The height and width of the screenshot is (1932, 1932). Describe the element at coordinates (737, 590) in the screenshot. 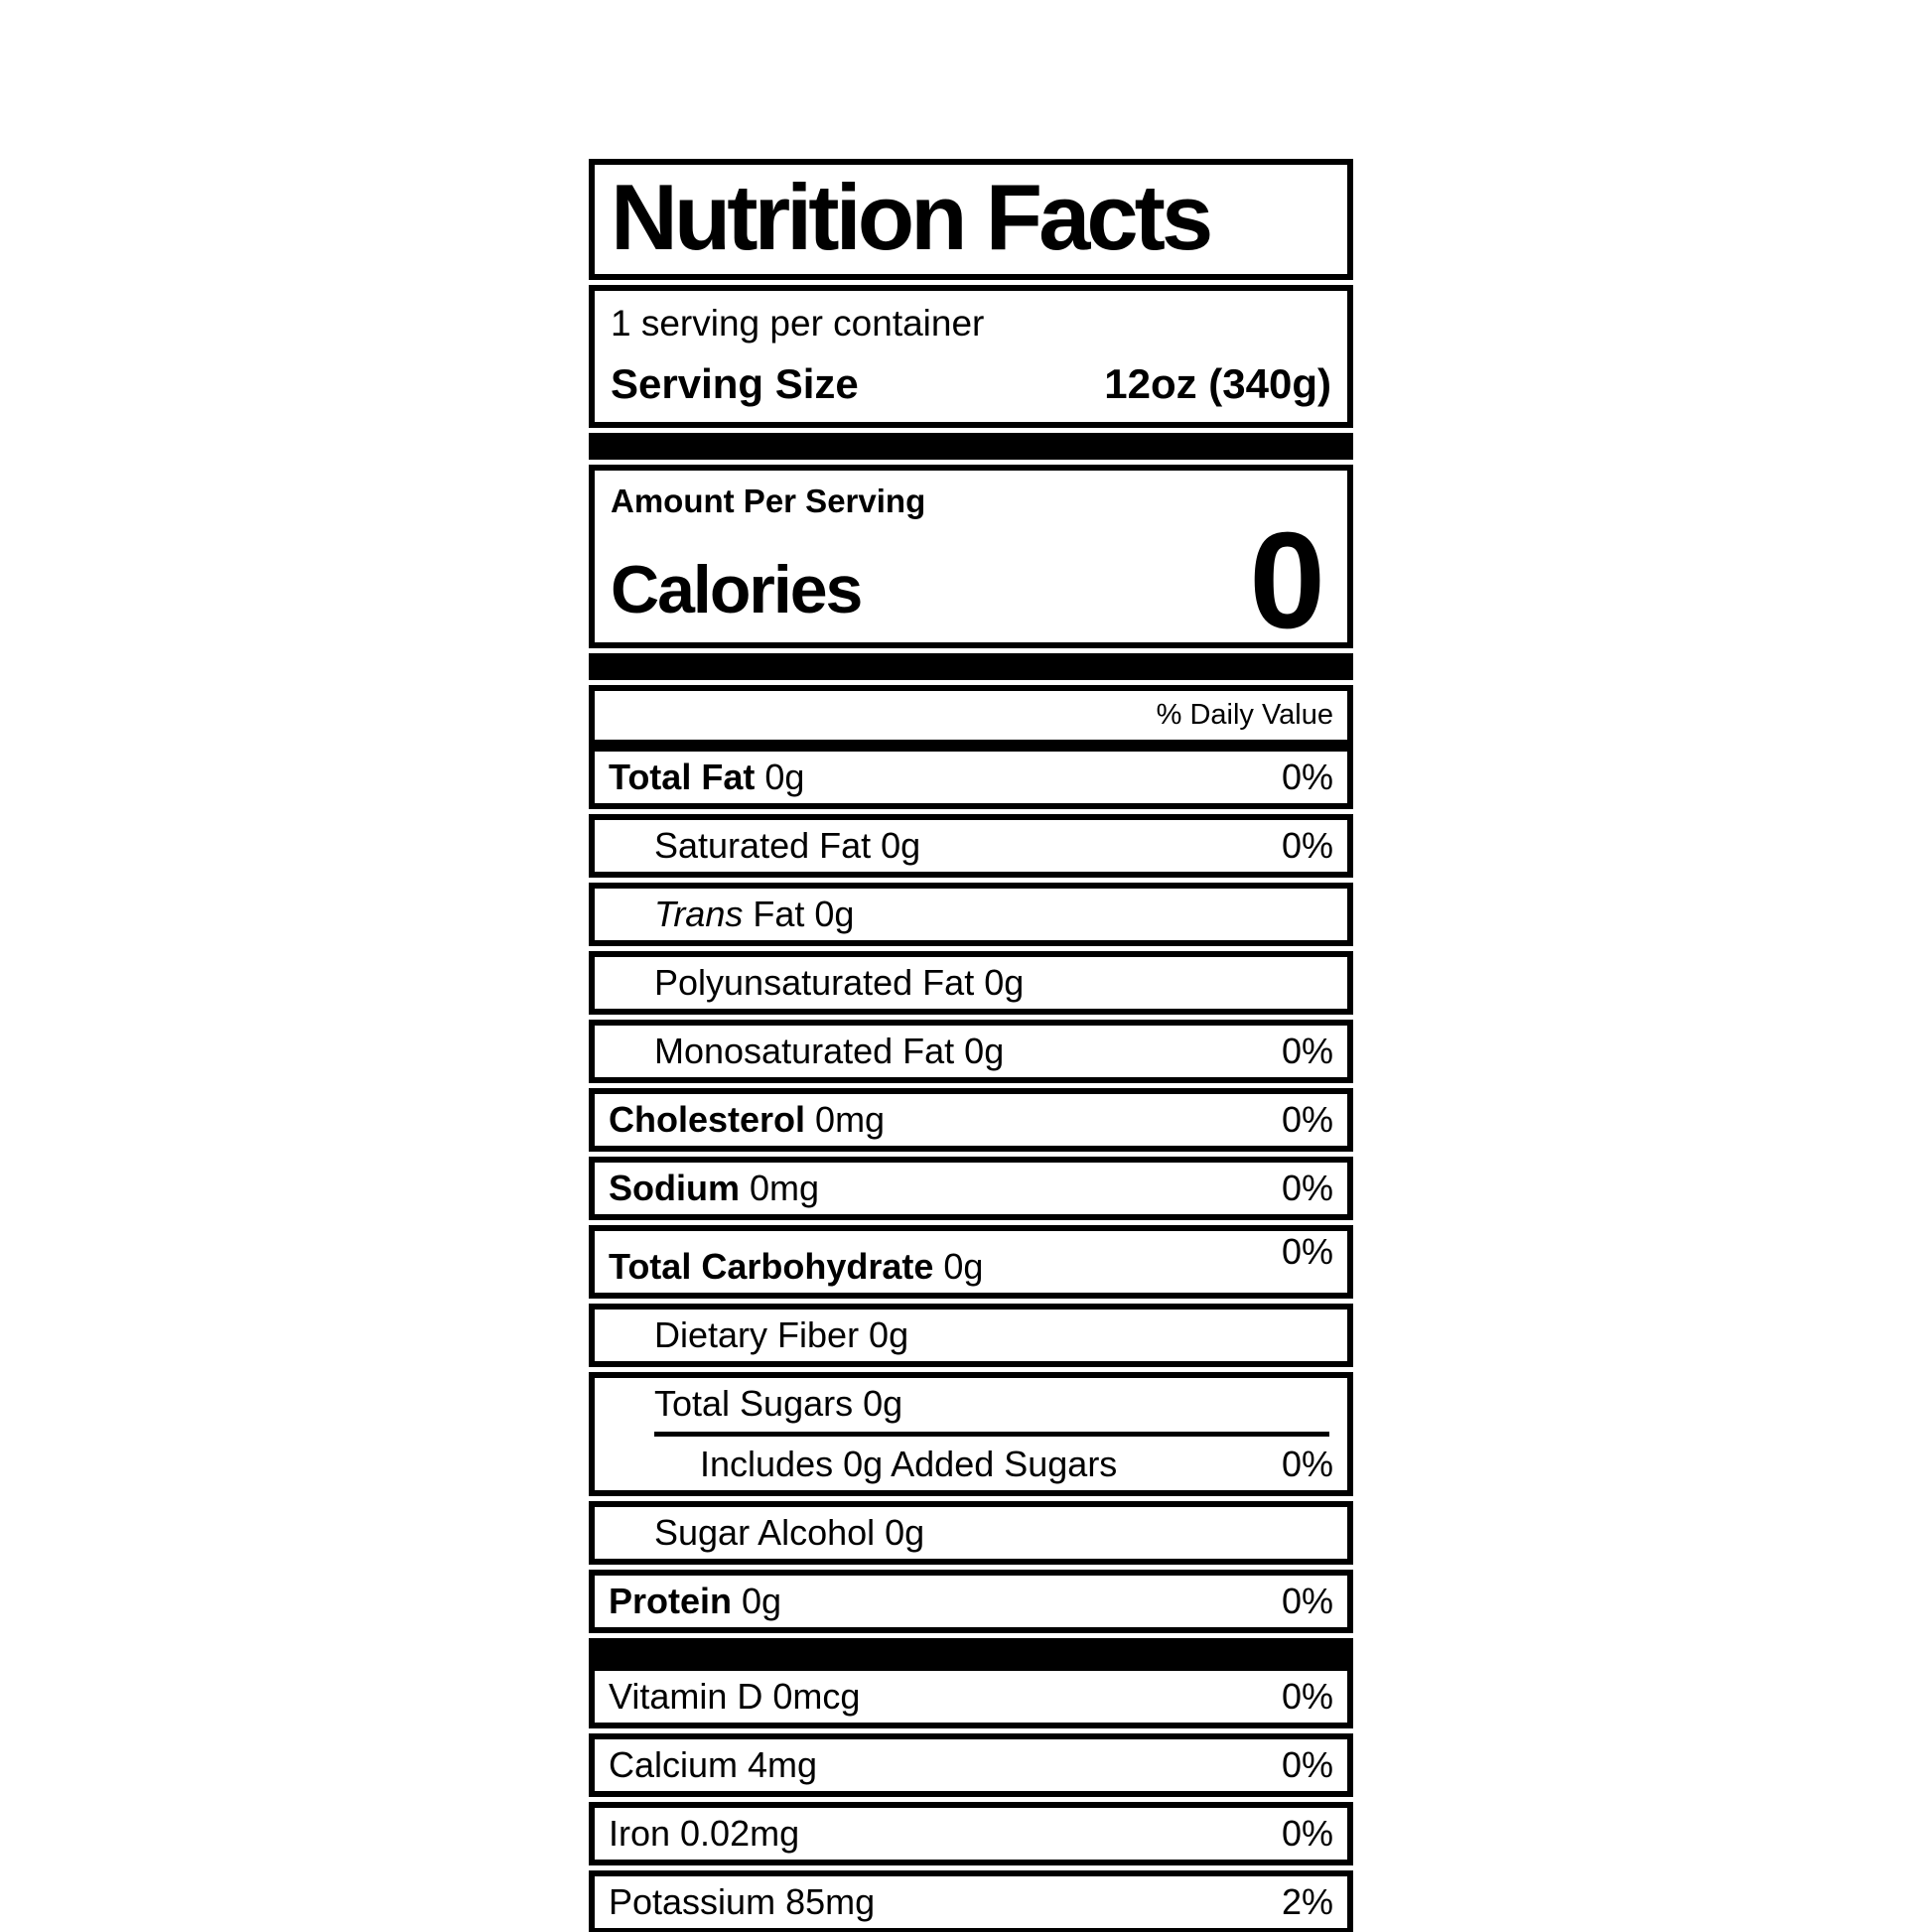

I see `calories-label: Calories` at that location.